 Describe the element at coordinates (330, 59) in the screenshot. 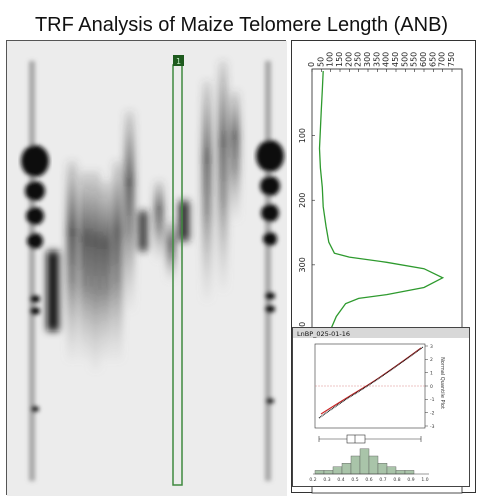

I see `top-tick-label: 100` at that location.